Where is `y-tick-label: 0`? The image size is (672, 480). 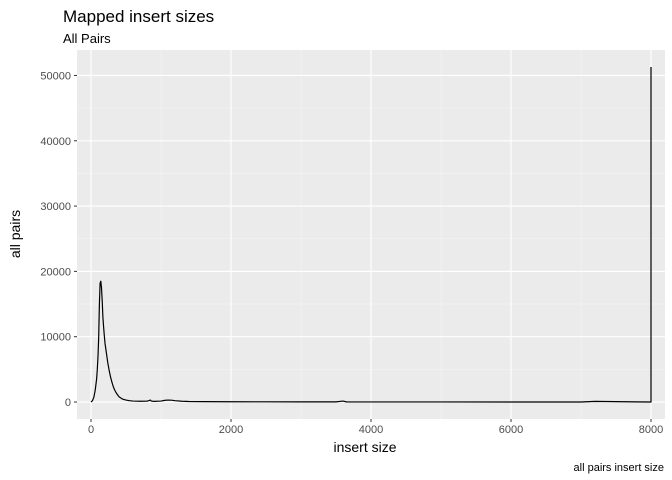 y-tick-label: 0 is located at coordinates (68, 403).